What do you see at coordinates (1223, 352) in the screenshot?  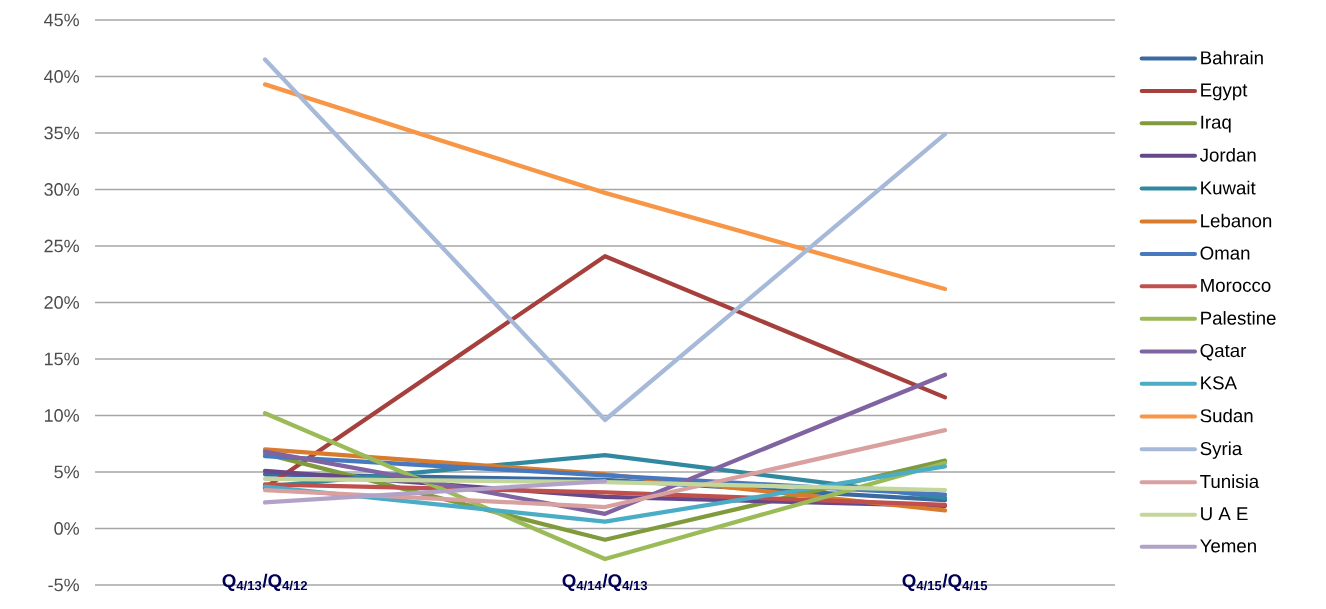 I see `legend-label: Qatar` at bounding box center [1223, 352].